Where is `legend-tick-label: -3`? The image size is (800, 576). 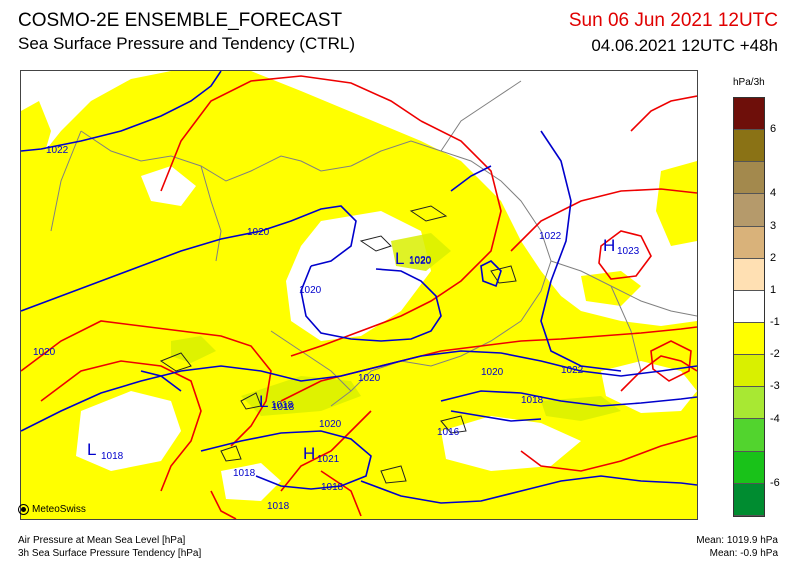
legend-tick-label: -3 is located at coordinates (775, 386).